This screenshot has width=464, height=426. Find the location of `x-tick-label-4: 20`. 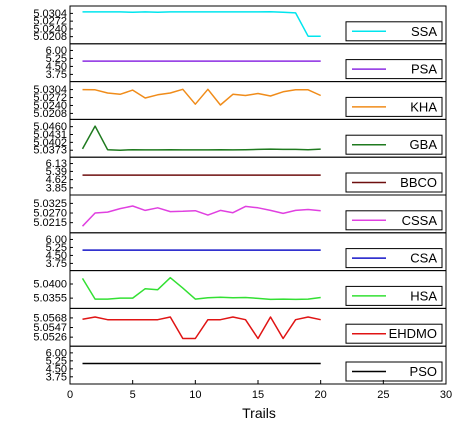

x-tick-label-4: 20 is located at coordinates (321, 395).